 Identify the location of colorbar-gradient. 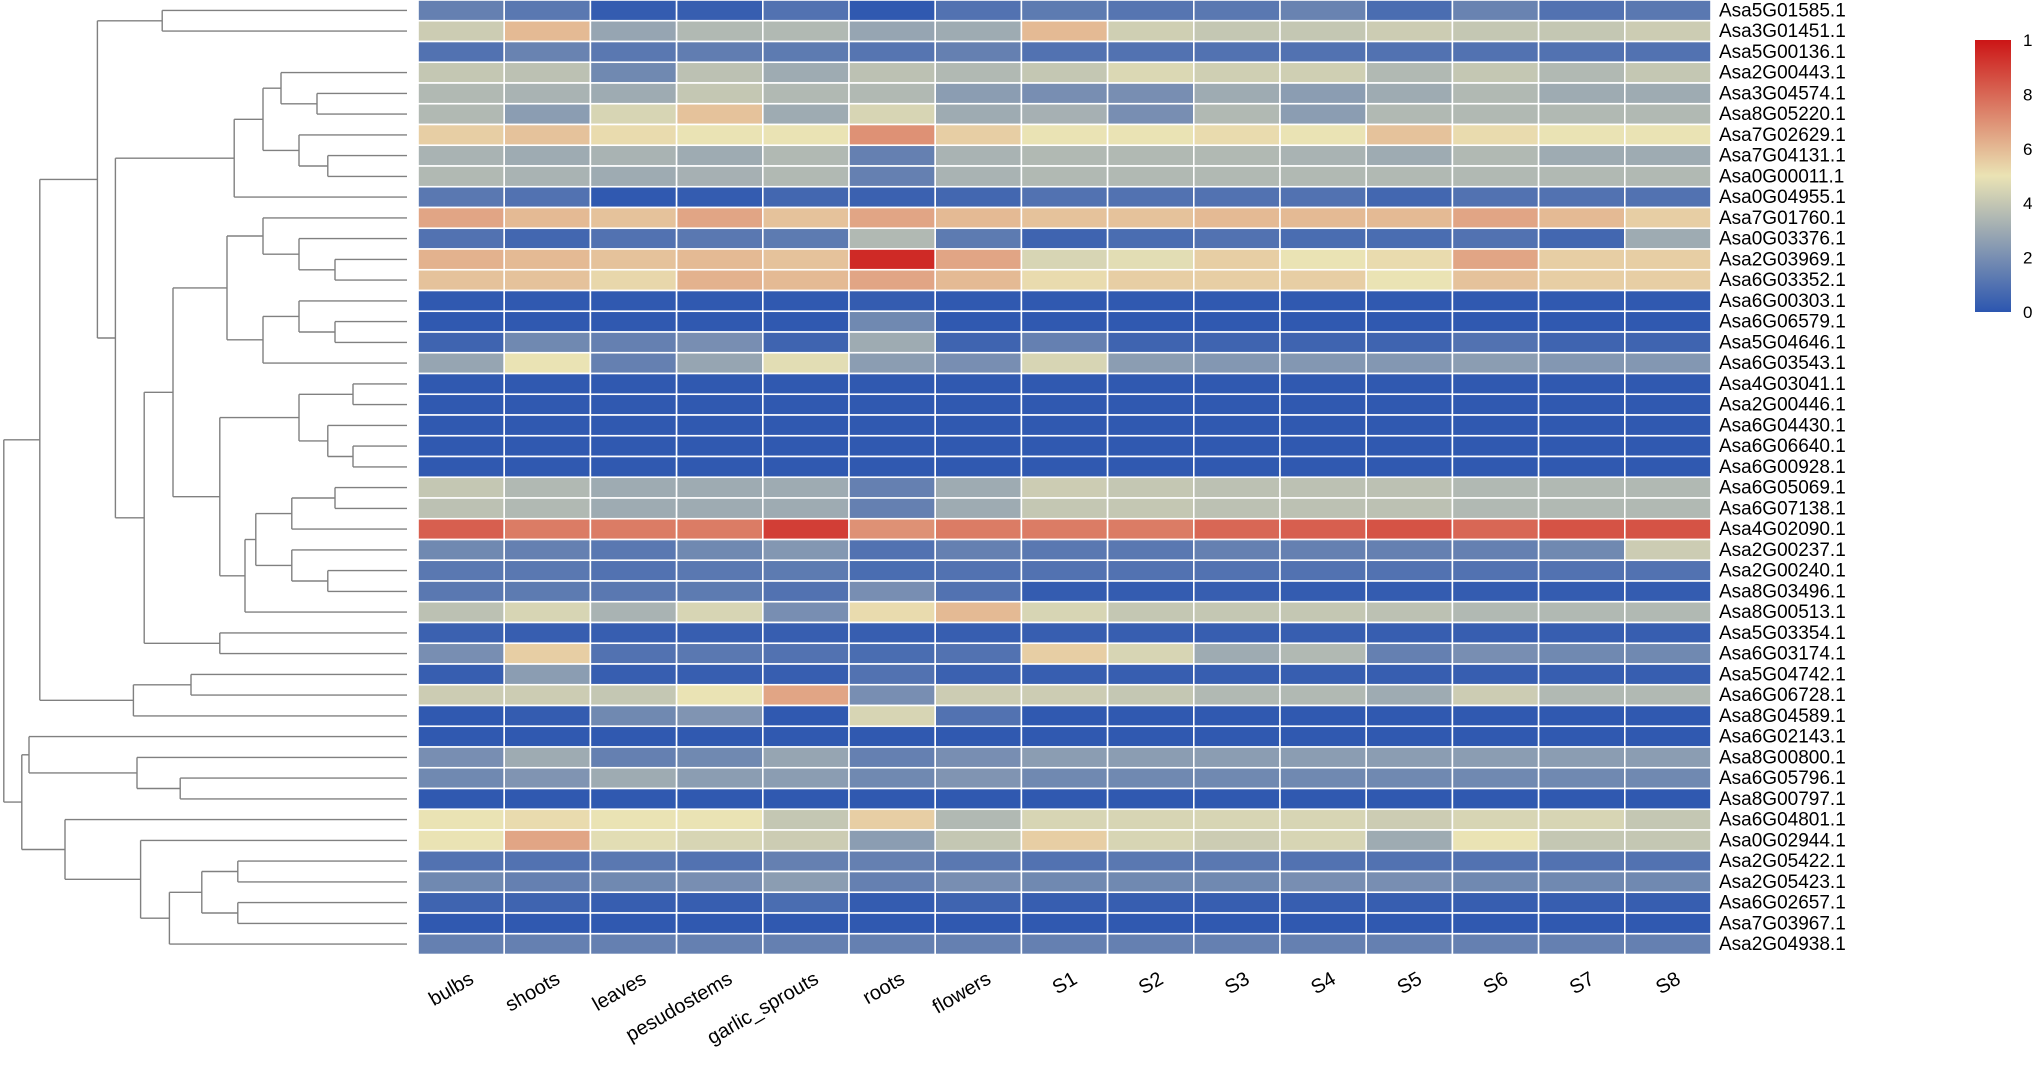
(1993, 176).